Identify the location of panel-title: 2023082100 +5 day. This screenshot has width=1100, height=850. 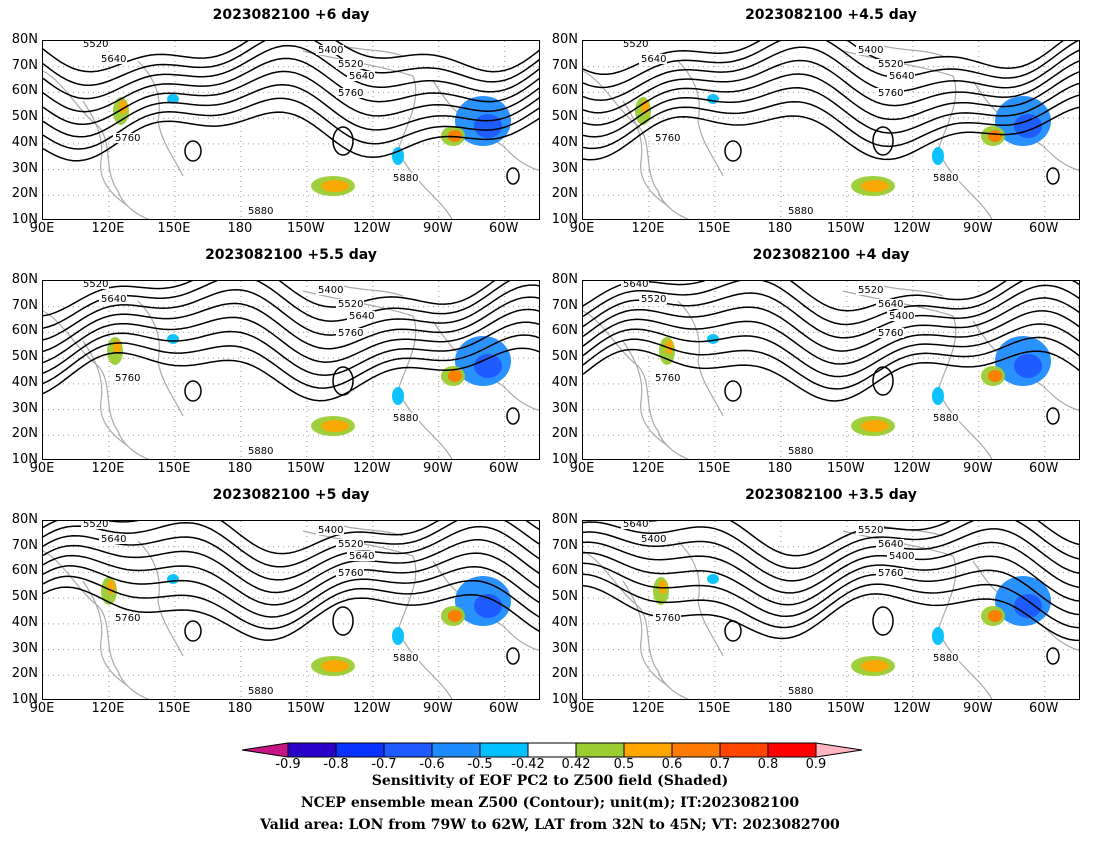
(291, 495).